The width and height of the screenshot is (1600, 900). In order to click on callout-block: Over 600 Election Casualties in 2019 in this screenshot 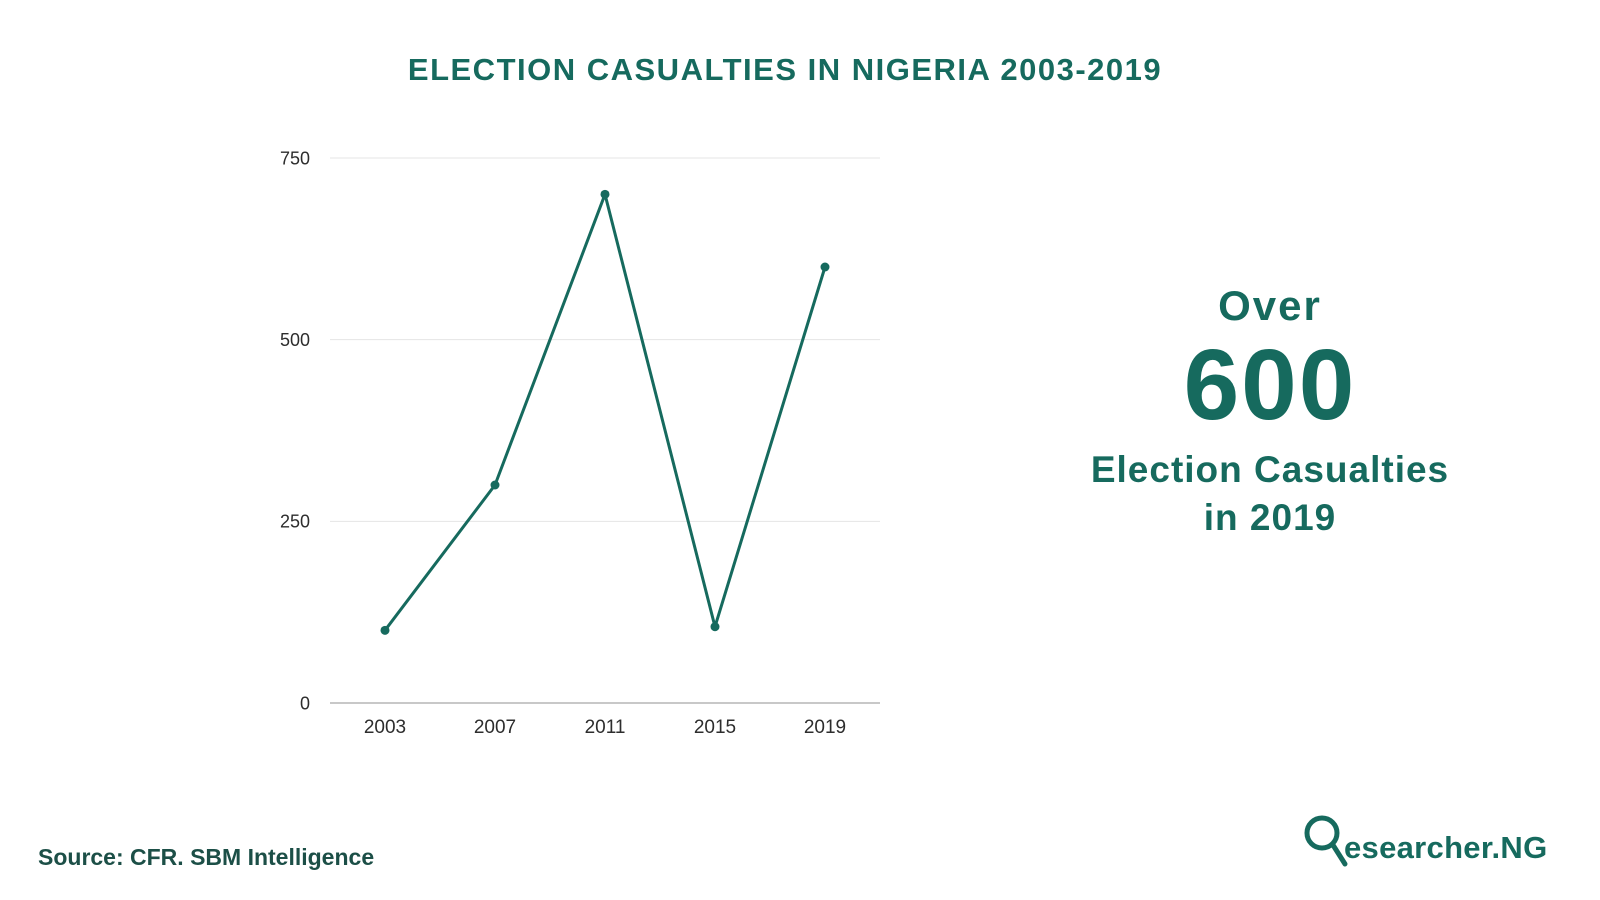, I will do `click(1270, 412)`.